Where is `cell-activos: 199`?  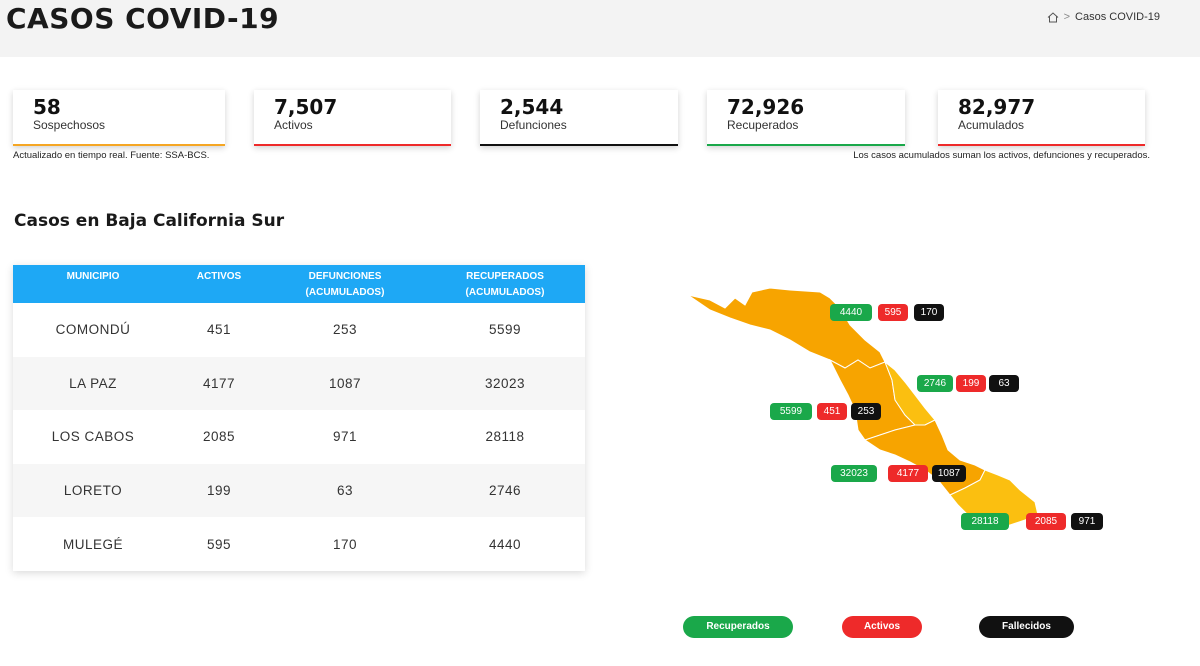
cell-activos: 199 is located at coordinates (219, 491).